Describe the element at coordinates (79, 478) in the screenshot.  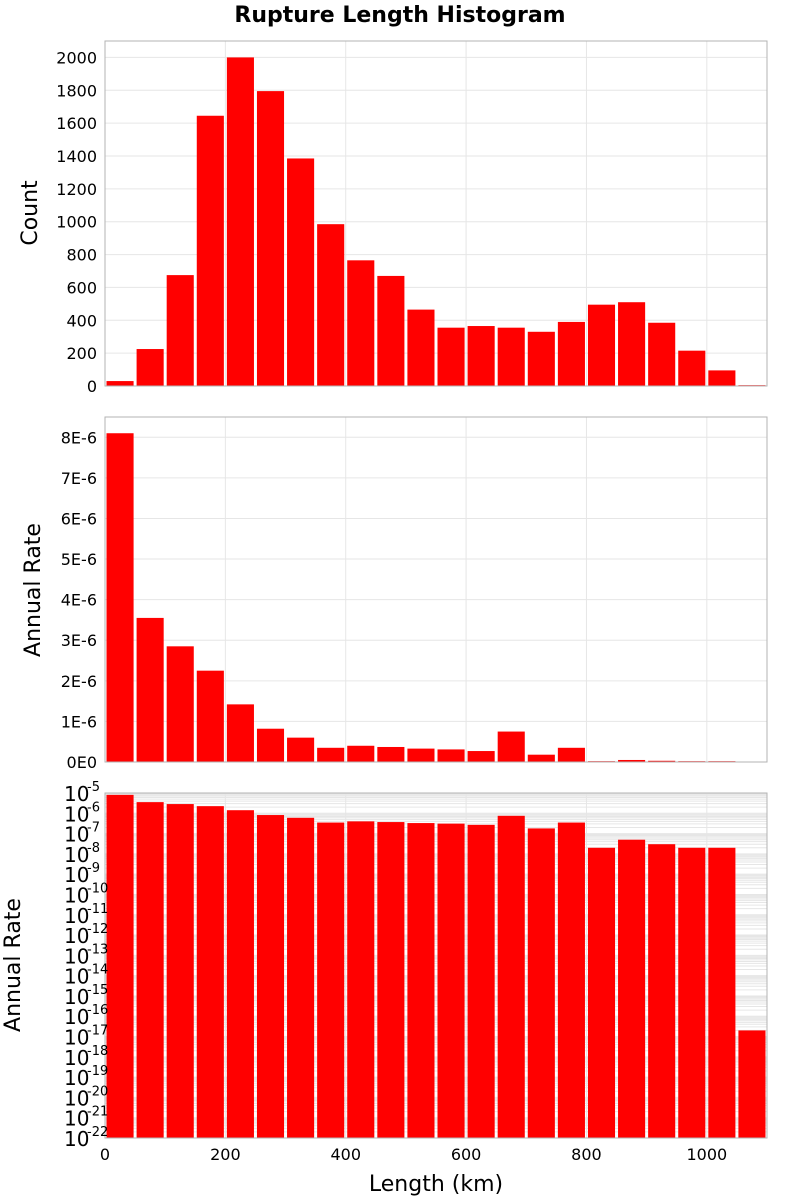
I see `y-tick-label: 7E-6` at that location.